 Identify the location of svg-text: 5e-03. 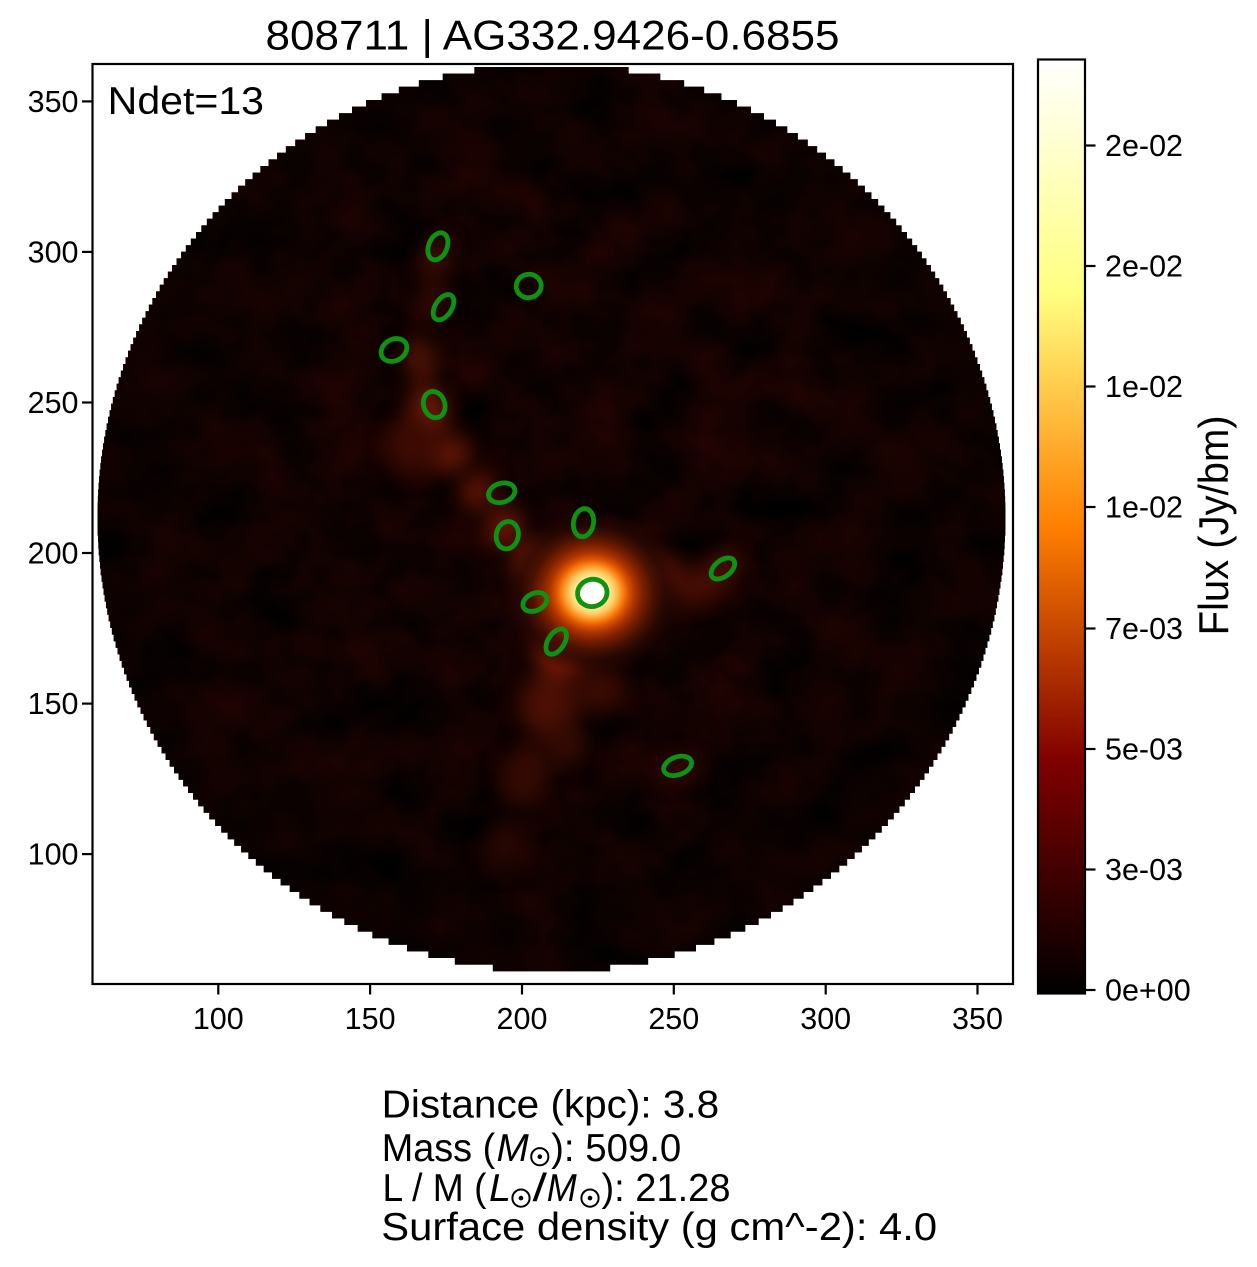
(1144, 749).